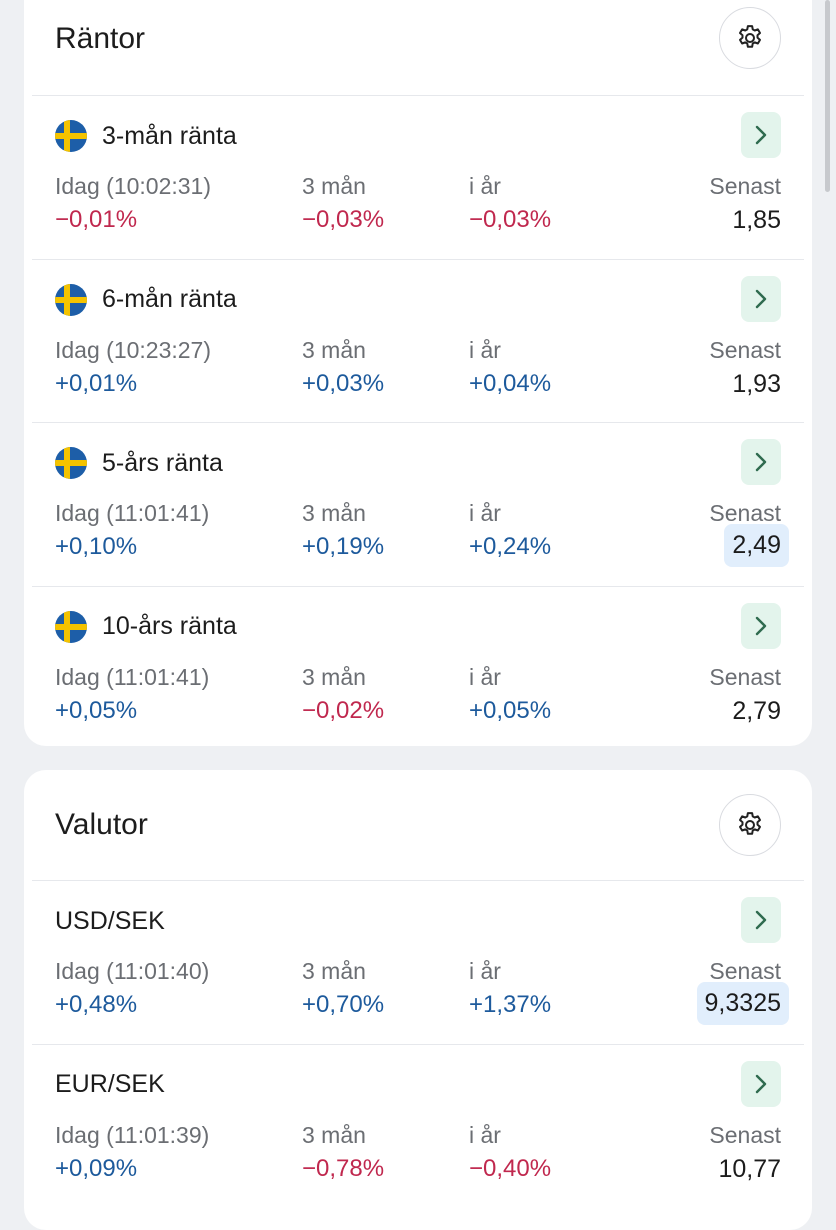 The image size is (836, 1230). Describe the element at coordinates (96, 219) in the screenshot. I see `idag-value: −0,01%` at that location.